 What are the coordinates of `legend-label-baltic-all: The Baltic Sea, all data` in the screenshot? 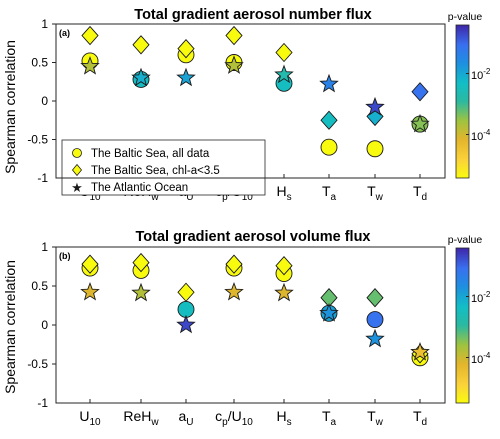 It's located at (150, 154).